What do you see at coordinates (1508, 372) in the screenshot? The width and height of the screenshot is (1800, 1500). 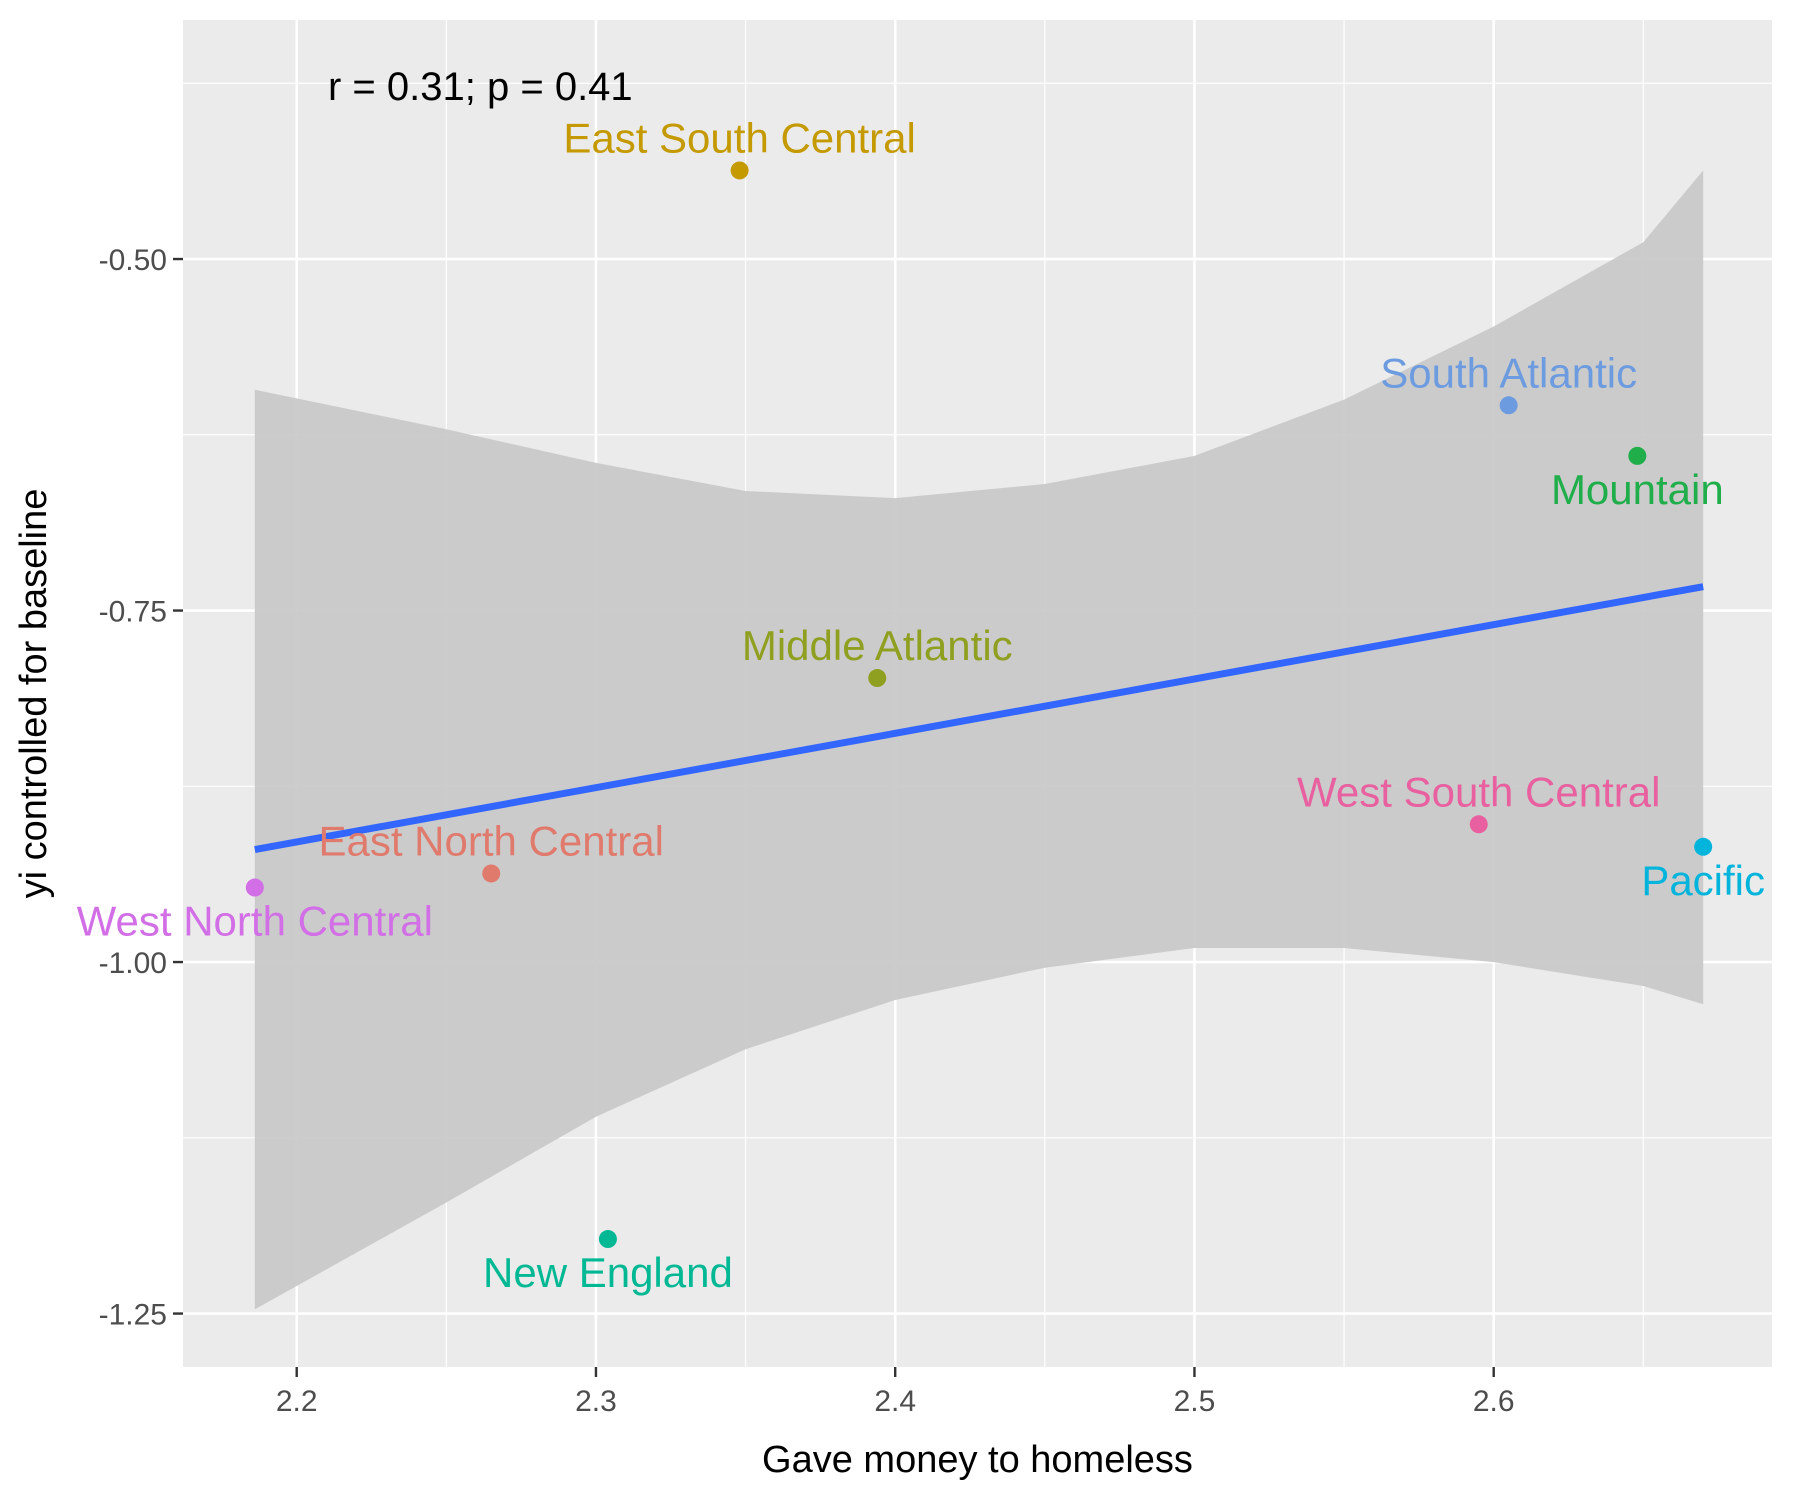 I see `point-label: South Atlantic` at bounding box center [1508, 372].